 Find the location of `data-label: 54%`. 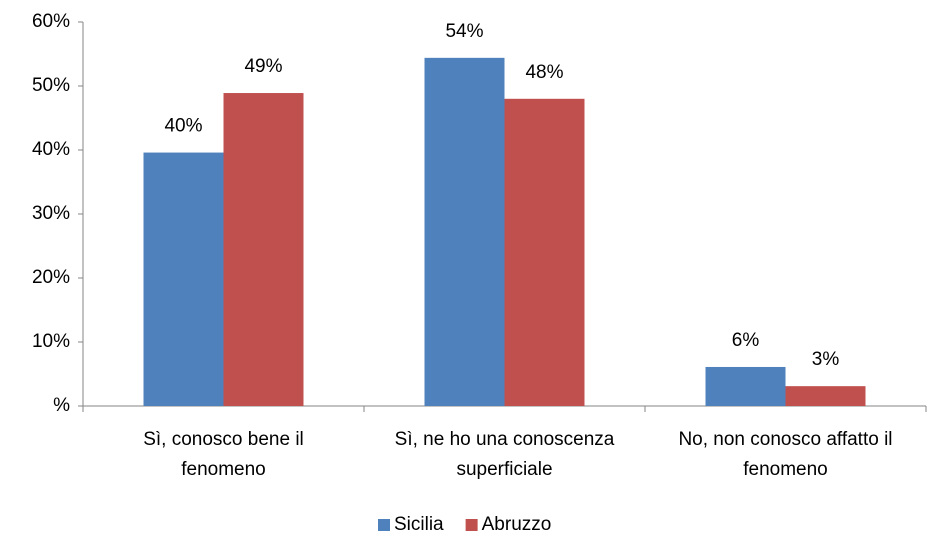

data-label: 54% is located at coordinates (464, 31).